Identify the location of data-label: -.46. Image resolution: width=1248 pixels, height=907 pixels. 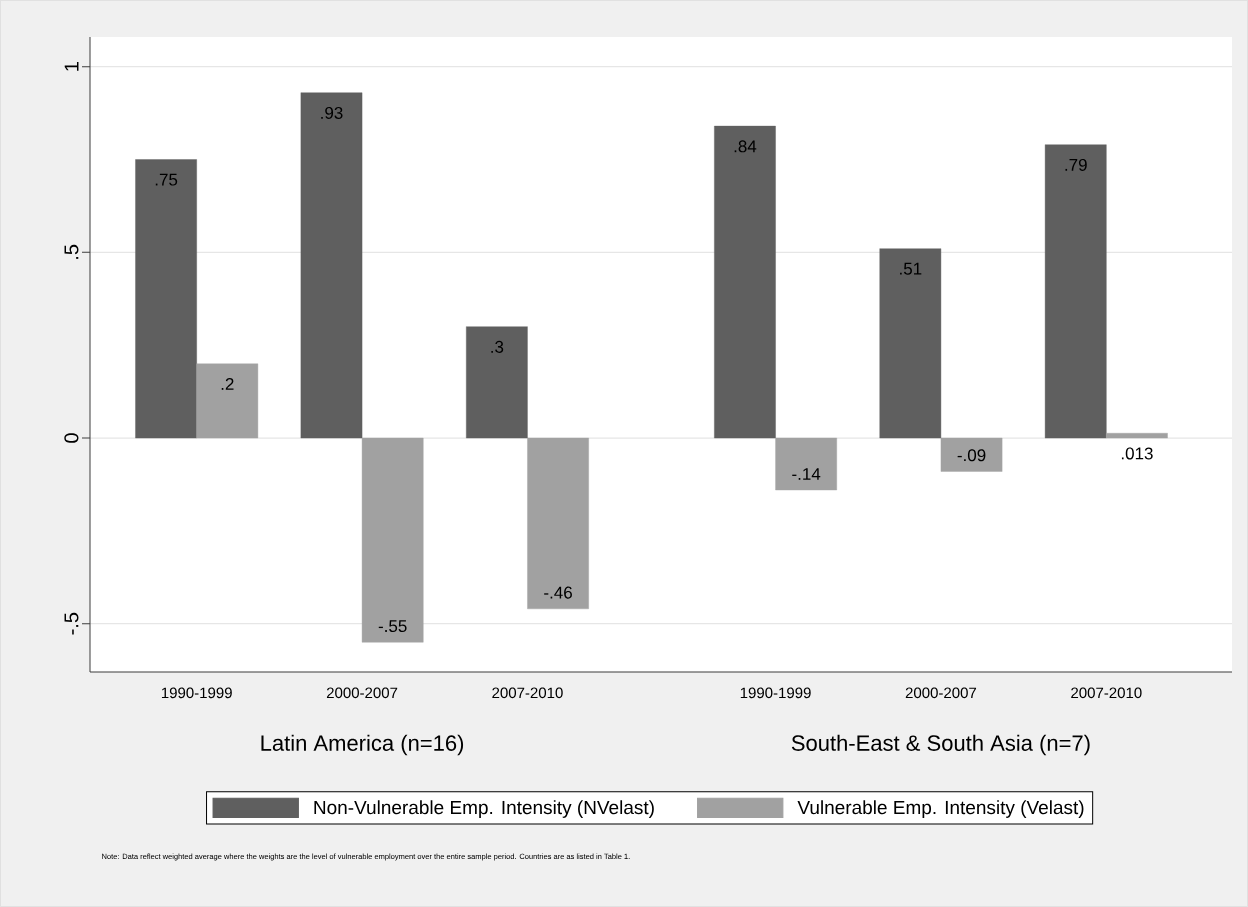
(558, 592).